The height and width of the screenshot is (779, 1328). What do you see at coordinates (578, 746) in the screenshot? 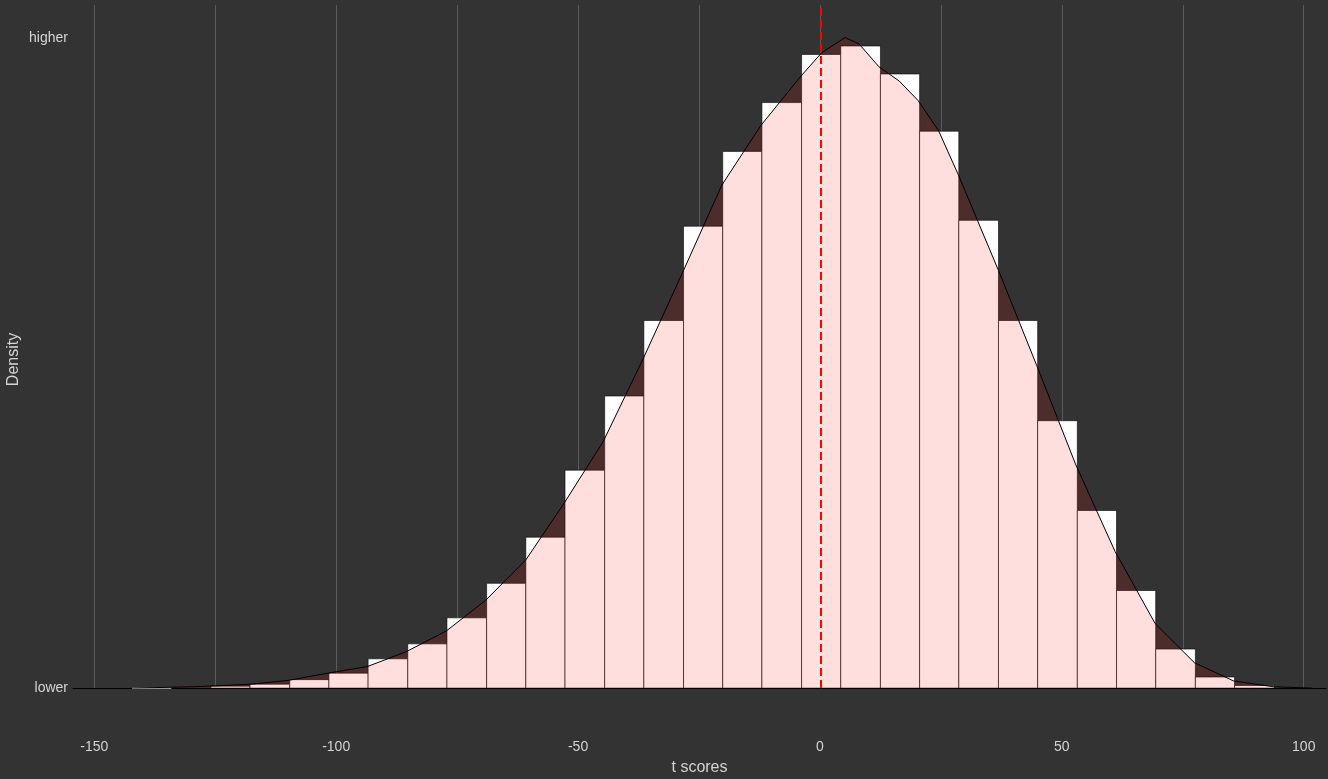
I see `x-tick-label: -50` at bounding box center [578, 746].